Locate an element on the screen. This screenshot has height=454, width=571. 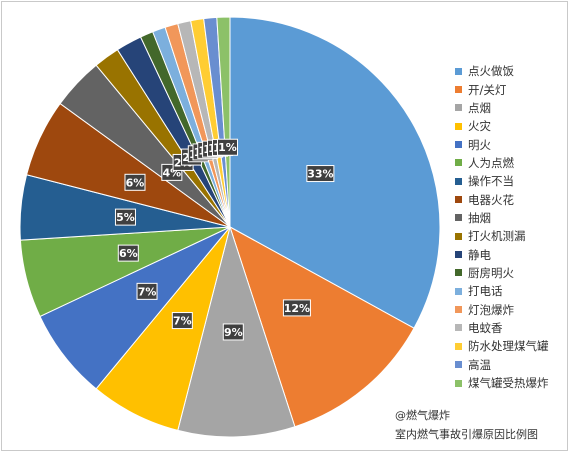
data-label: 33% is located at coordinates (320, 174).